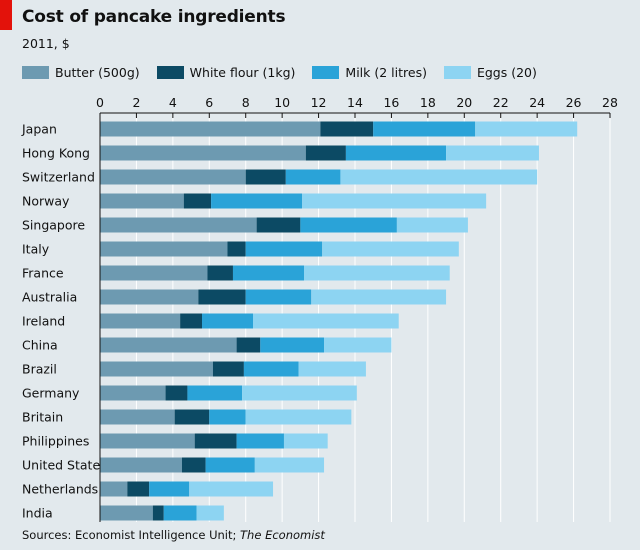  What do you see at coordinates (39, 129) in the screenshot?
I see `category-label: Japan` at bounding box center [39, 129].